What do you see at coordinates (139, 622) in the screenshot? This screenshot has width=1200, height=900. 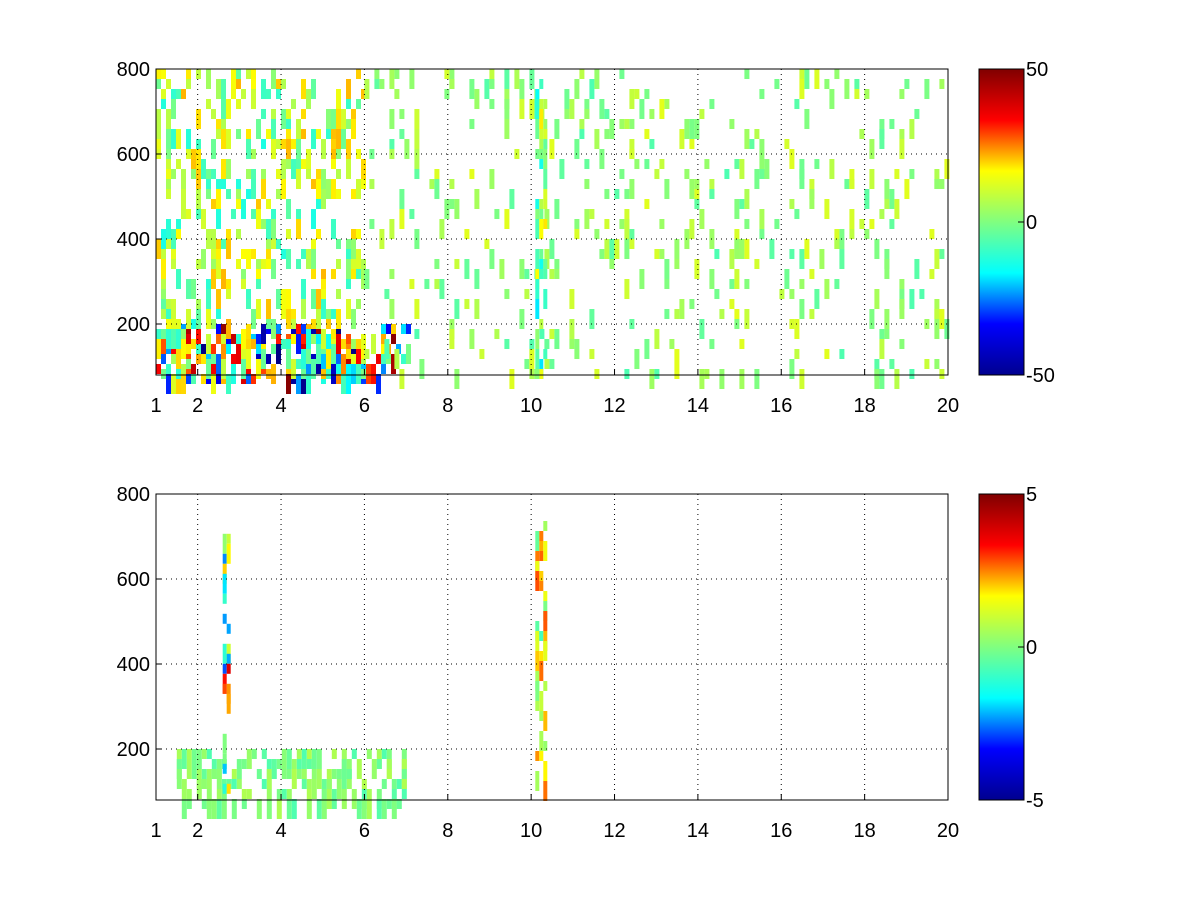 I see `y-axis-bottom: 200 400 600 800` at bounding box center [139, 622].